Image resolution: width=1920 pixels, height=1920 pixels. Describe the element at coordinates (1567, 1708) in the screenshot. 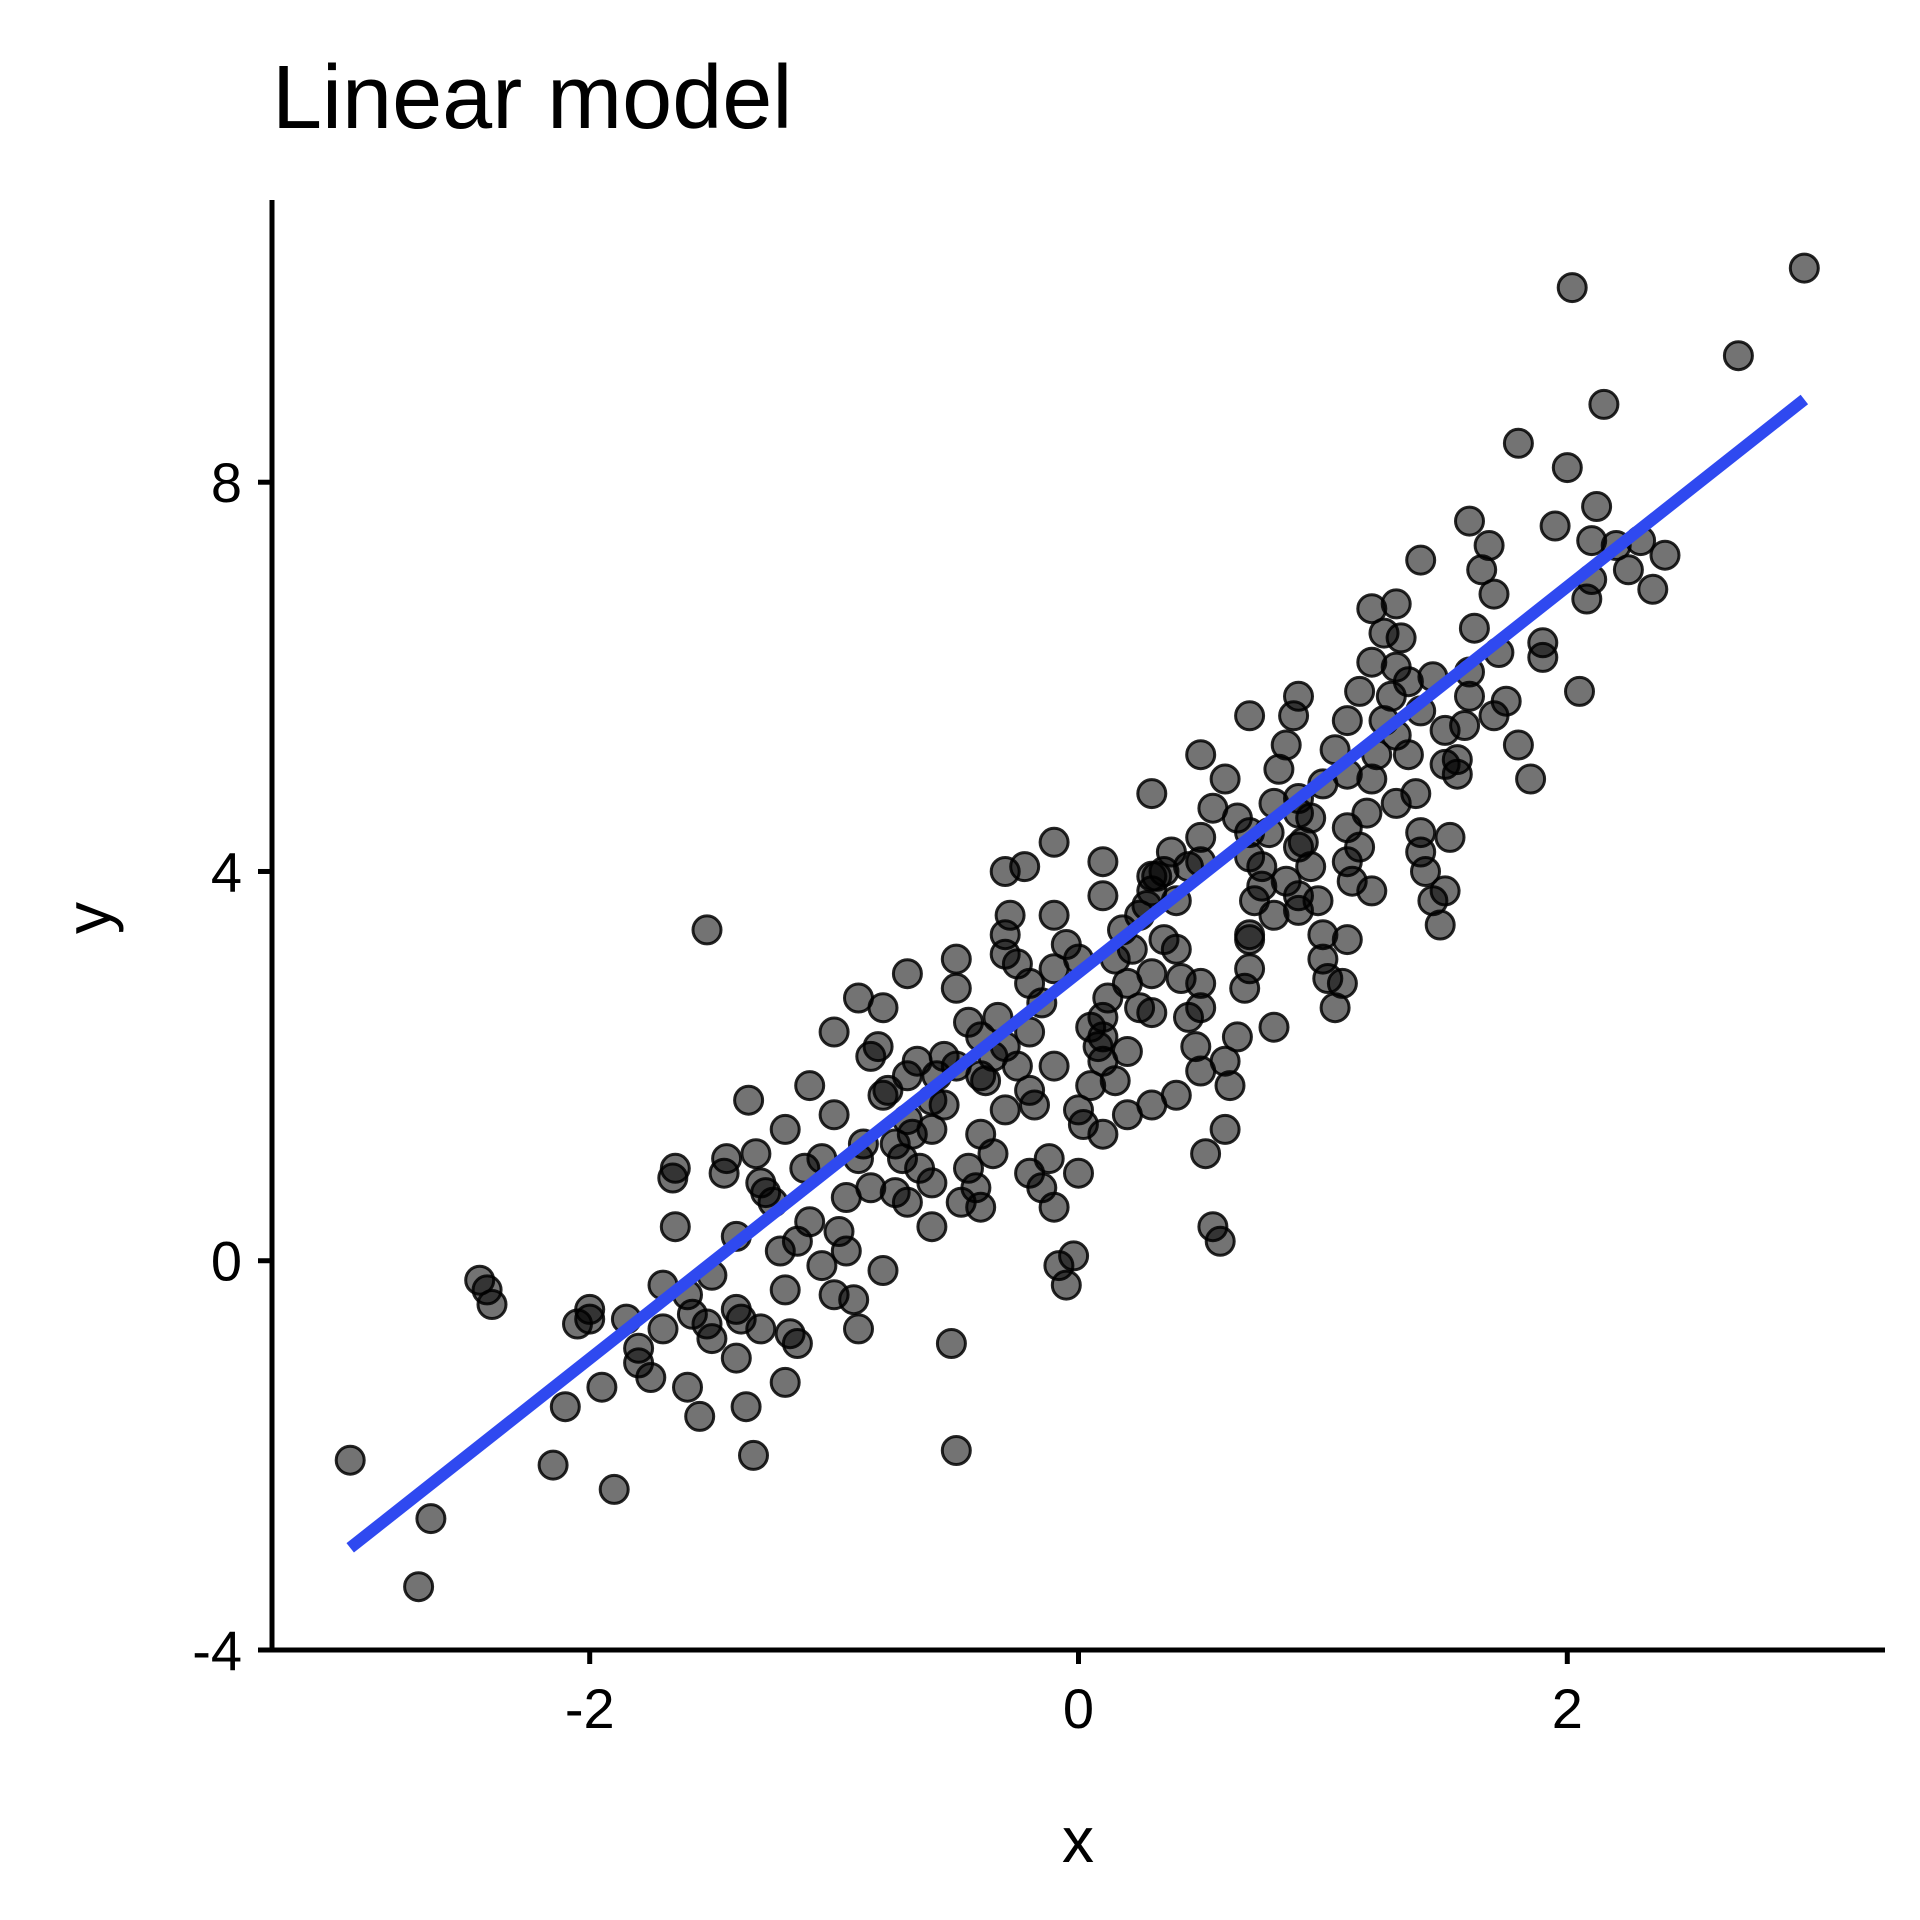

I see `x-tick-label: 2` at that location.